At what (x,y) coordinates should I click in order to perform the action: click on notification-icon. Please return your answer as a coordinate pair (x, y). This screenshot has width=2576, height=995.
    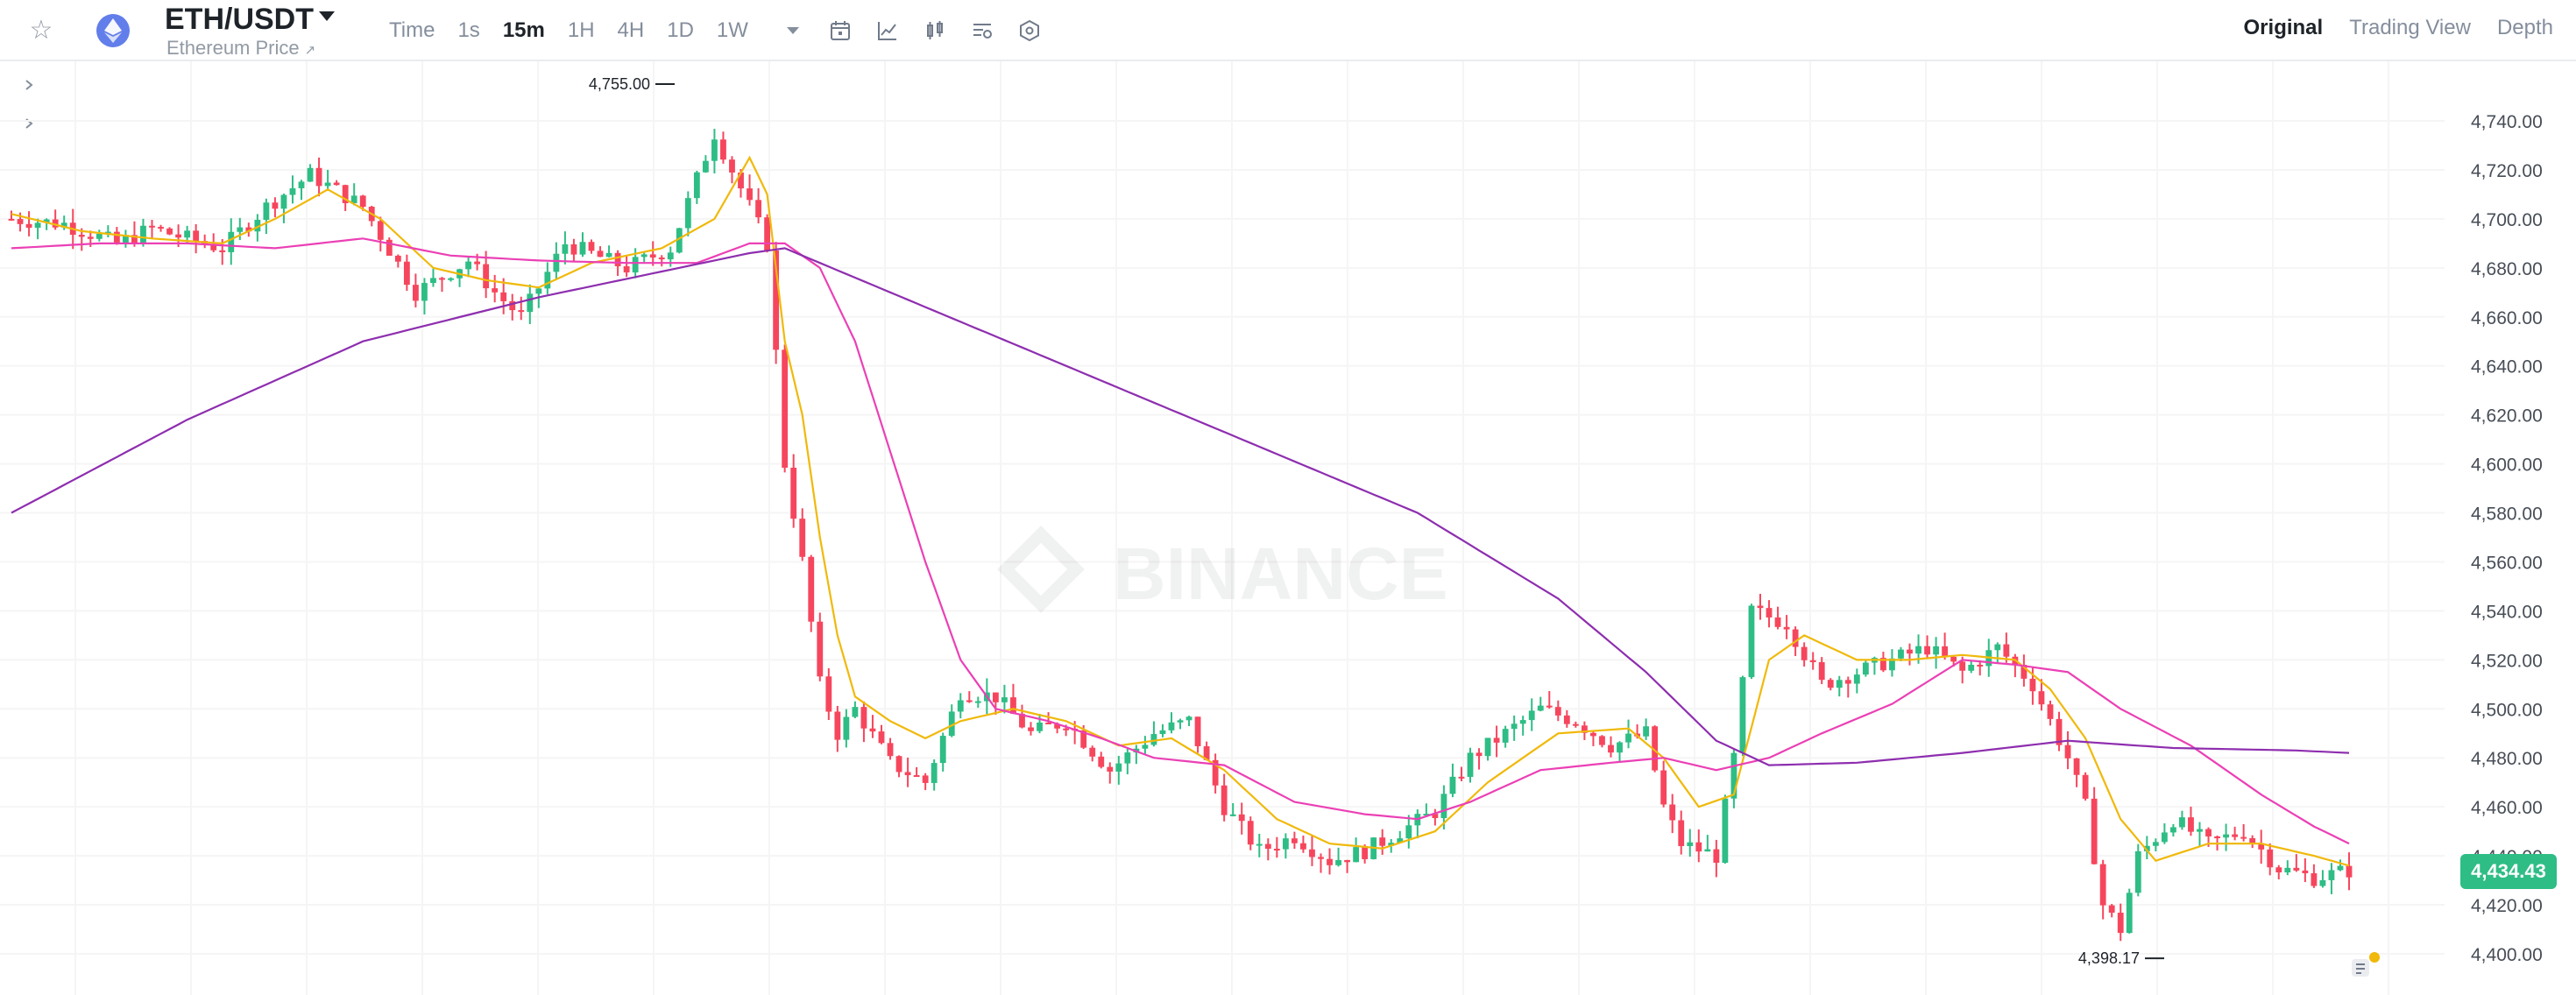
    Looking at the image, I should click on (2362, 966).